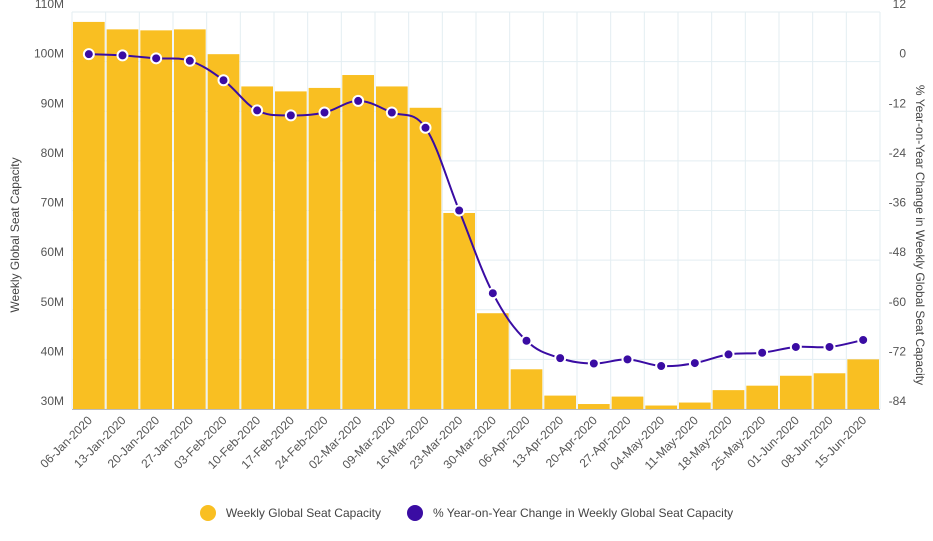  What do you see at coordinates (207, 513) in the screenshot?
I see `legend-swatch-bar-icon` at bounding box center [207, 513].